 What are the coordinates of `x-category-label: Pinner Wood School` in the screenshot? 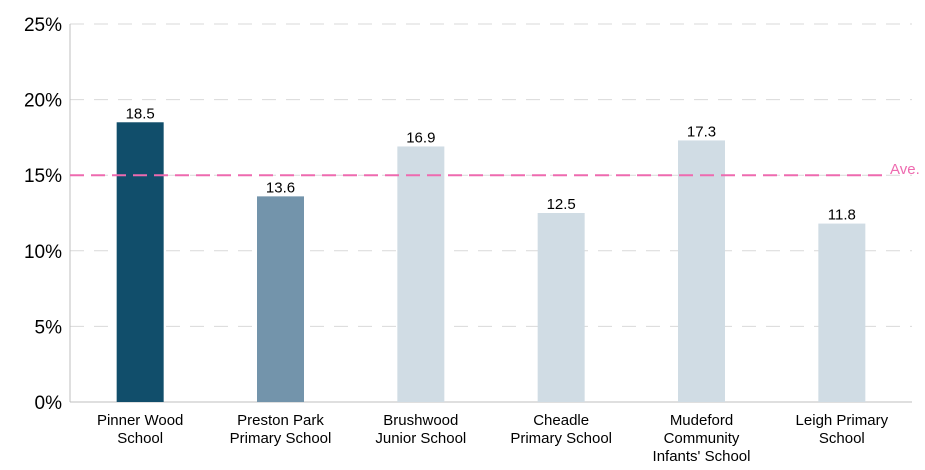 It's located at (140, 429).